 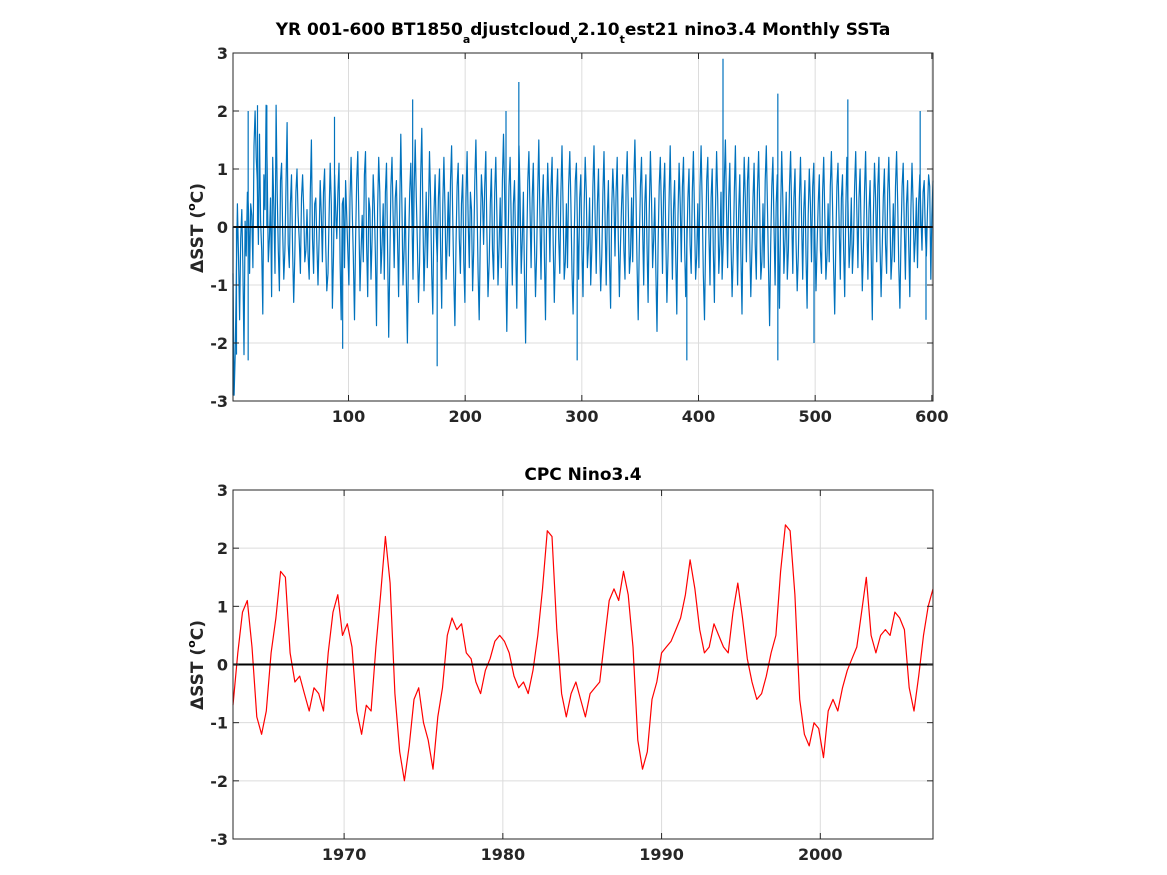 I want to click on title-subscript: a, so click(x=466, y=39).